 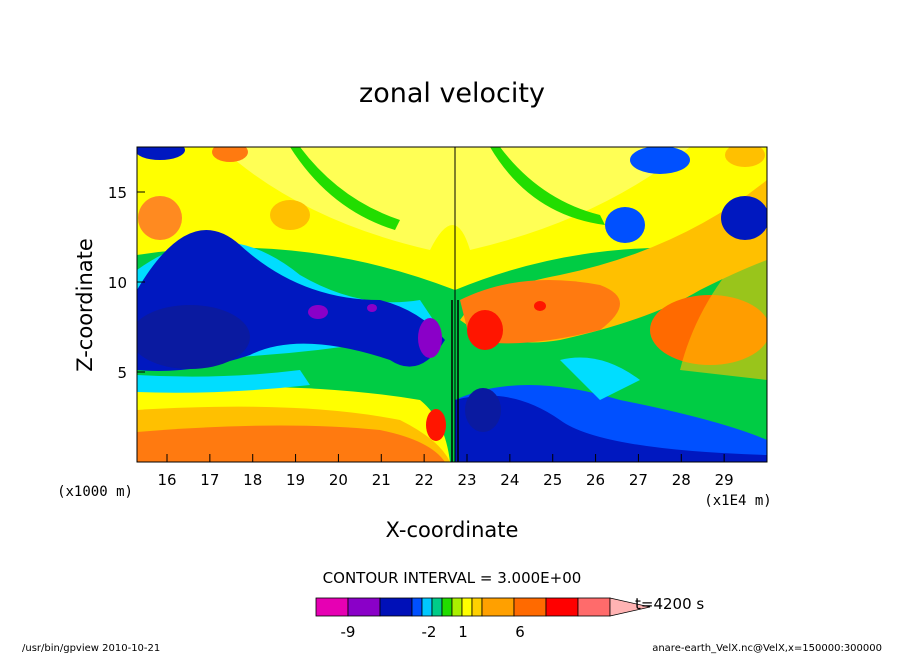 I want to click on x-tick-label: 22, so click(x=424, y=480).